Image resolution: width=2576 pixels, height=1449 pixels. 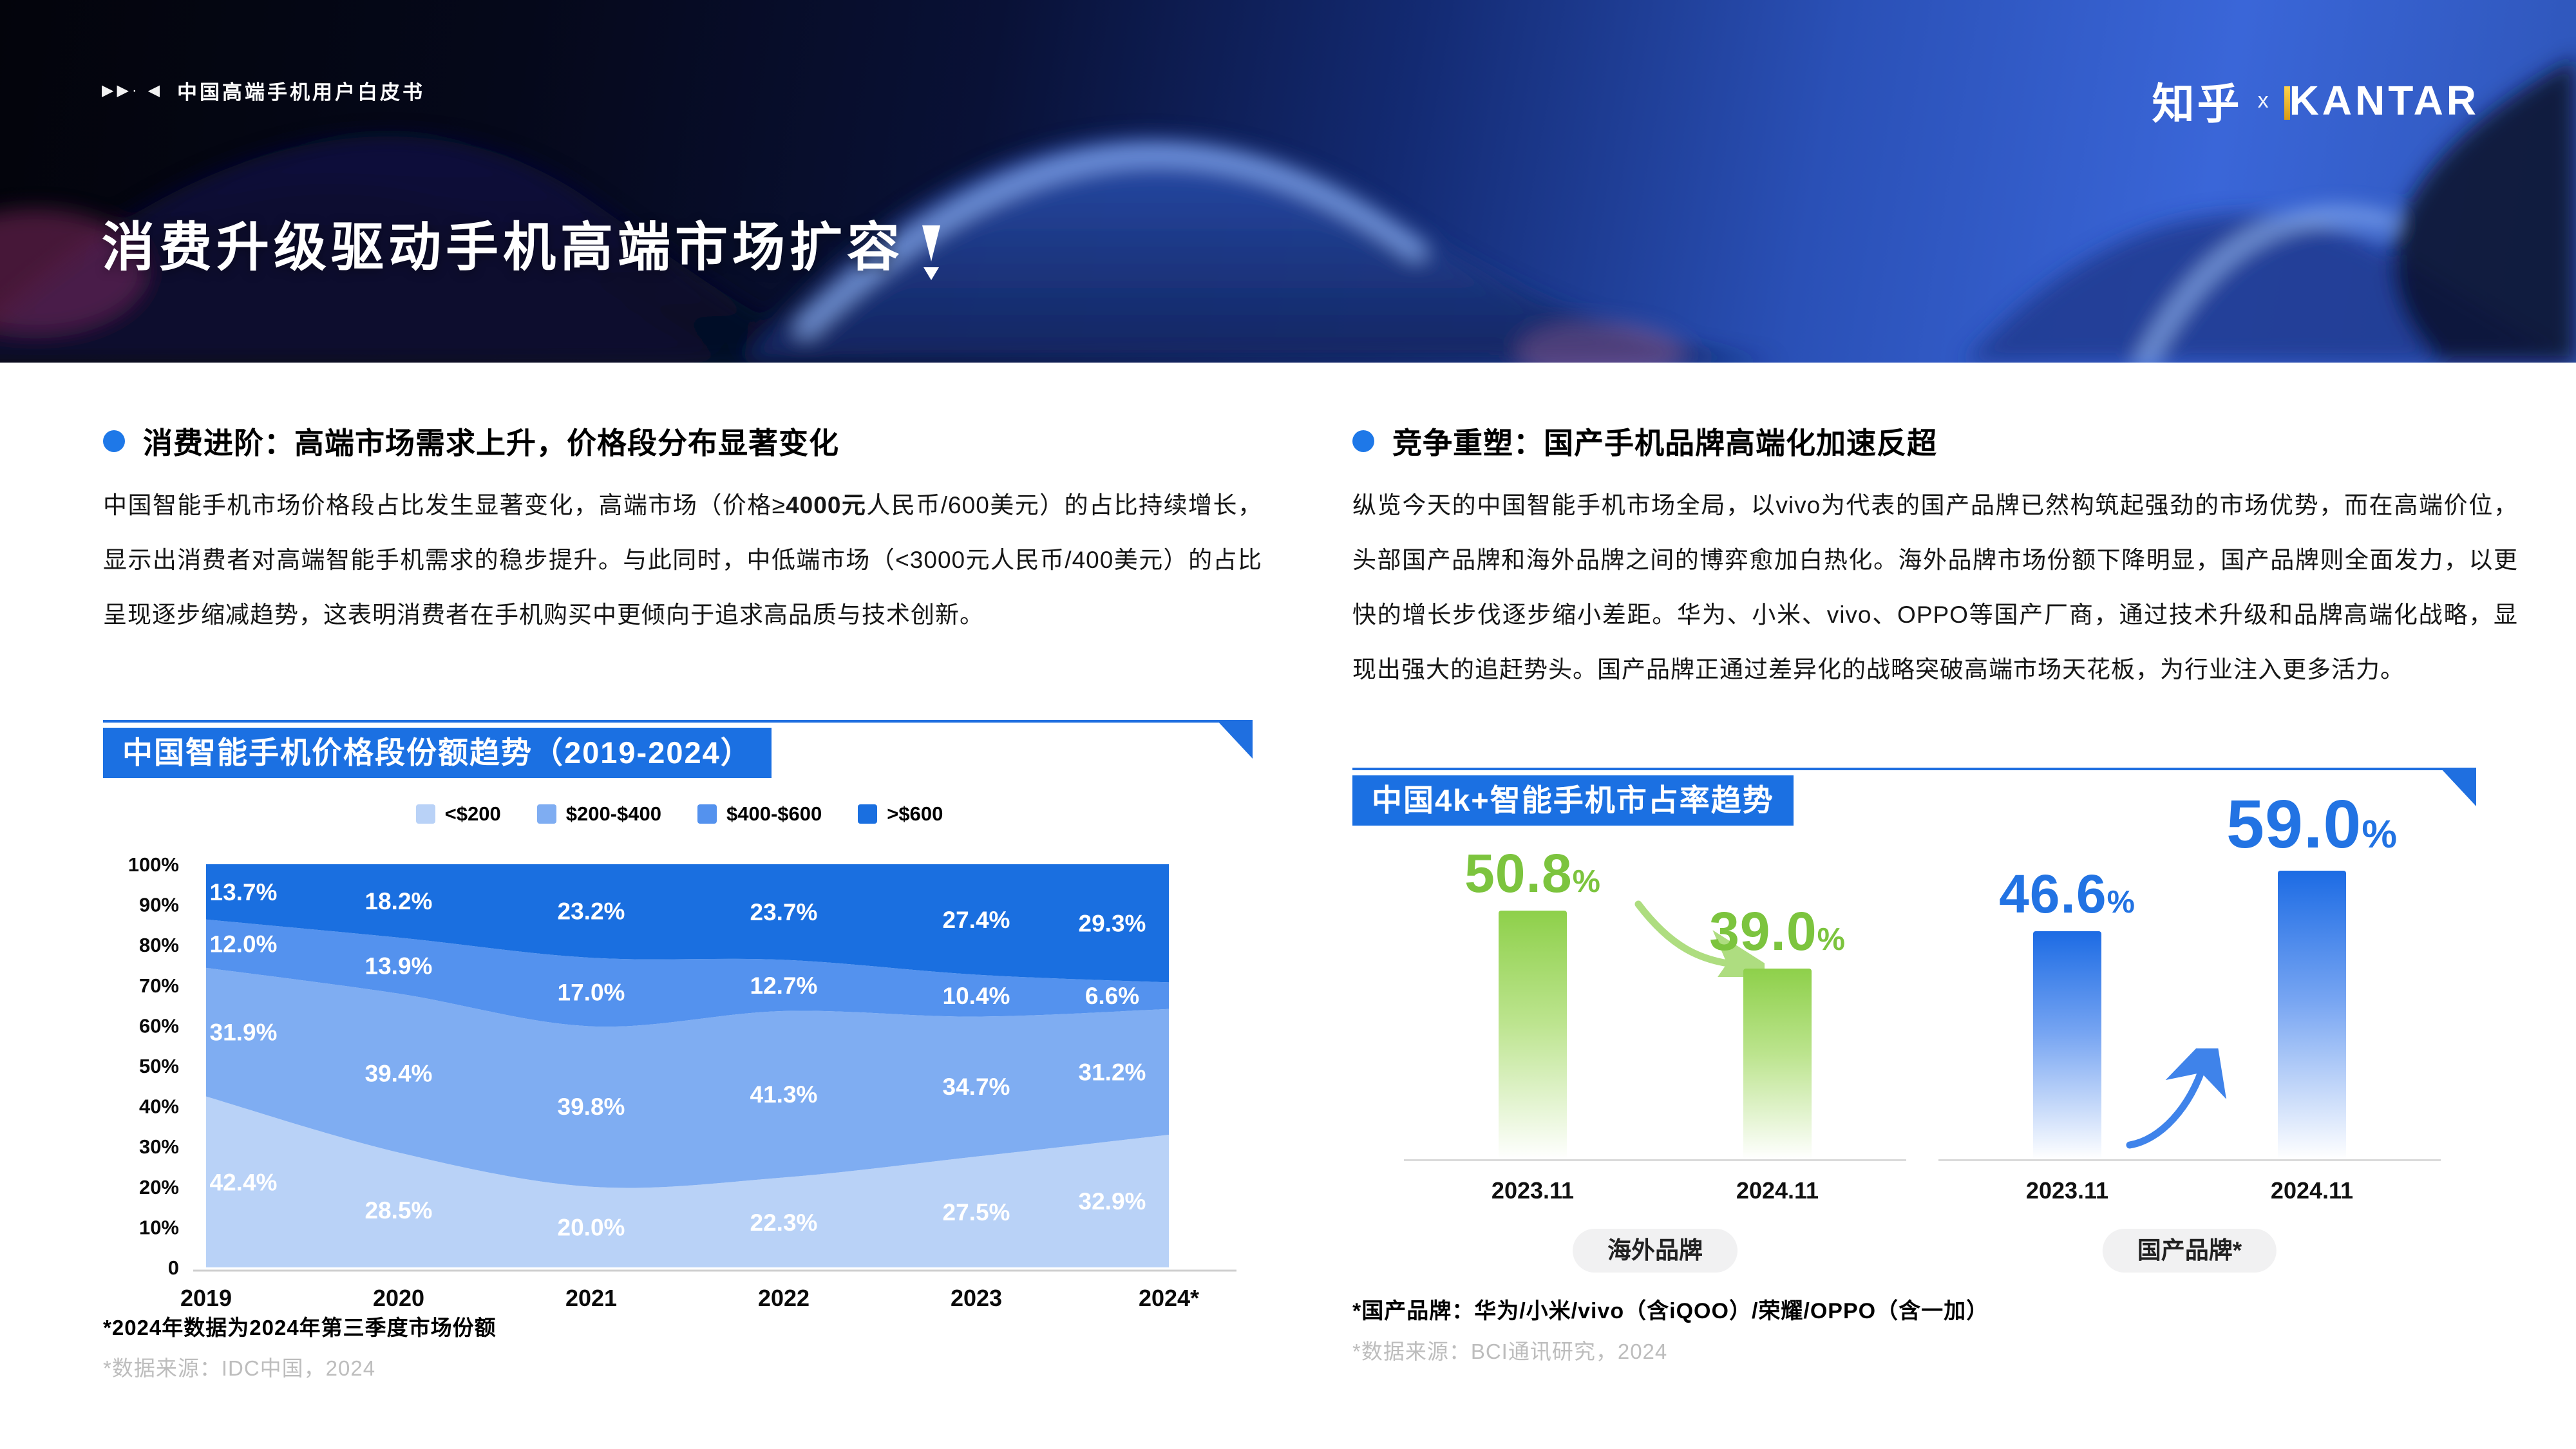 What do you see at coordinates (399, 901) in the screenshot?
I see `area-data-label: 18.2%` at bounding box center [399, 901].